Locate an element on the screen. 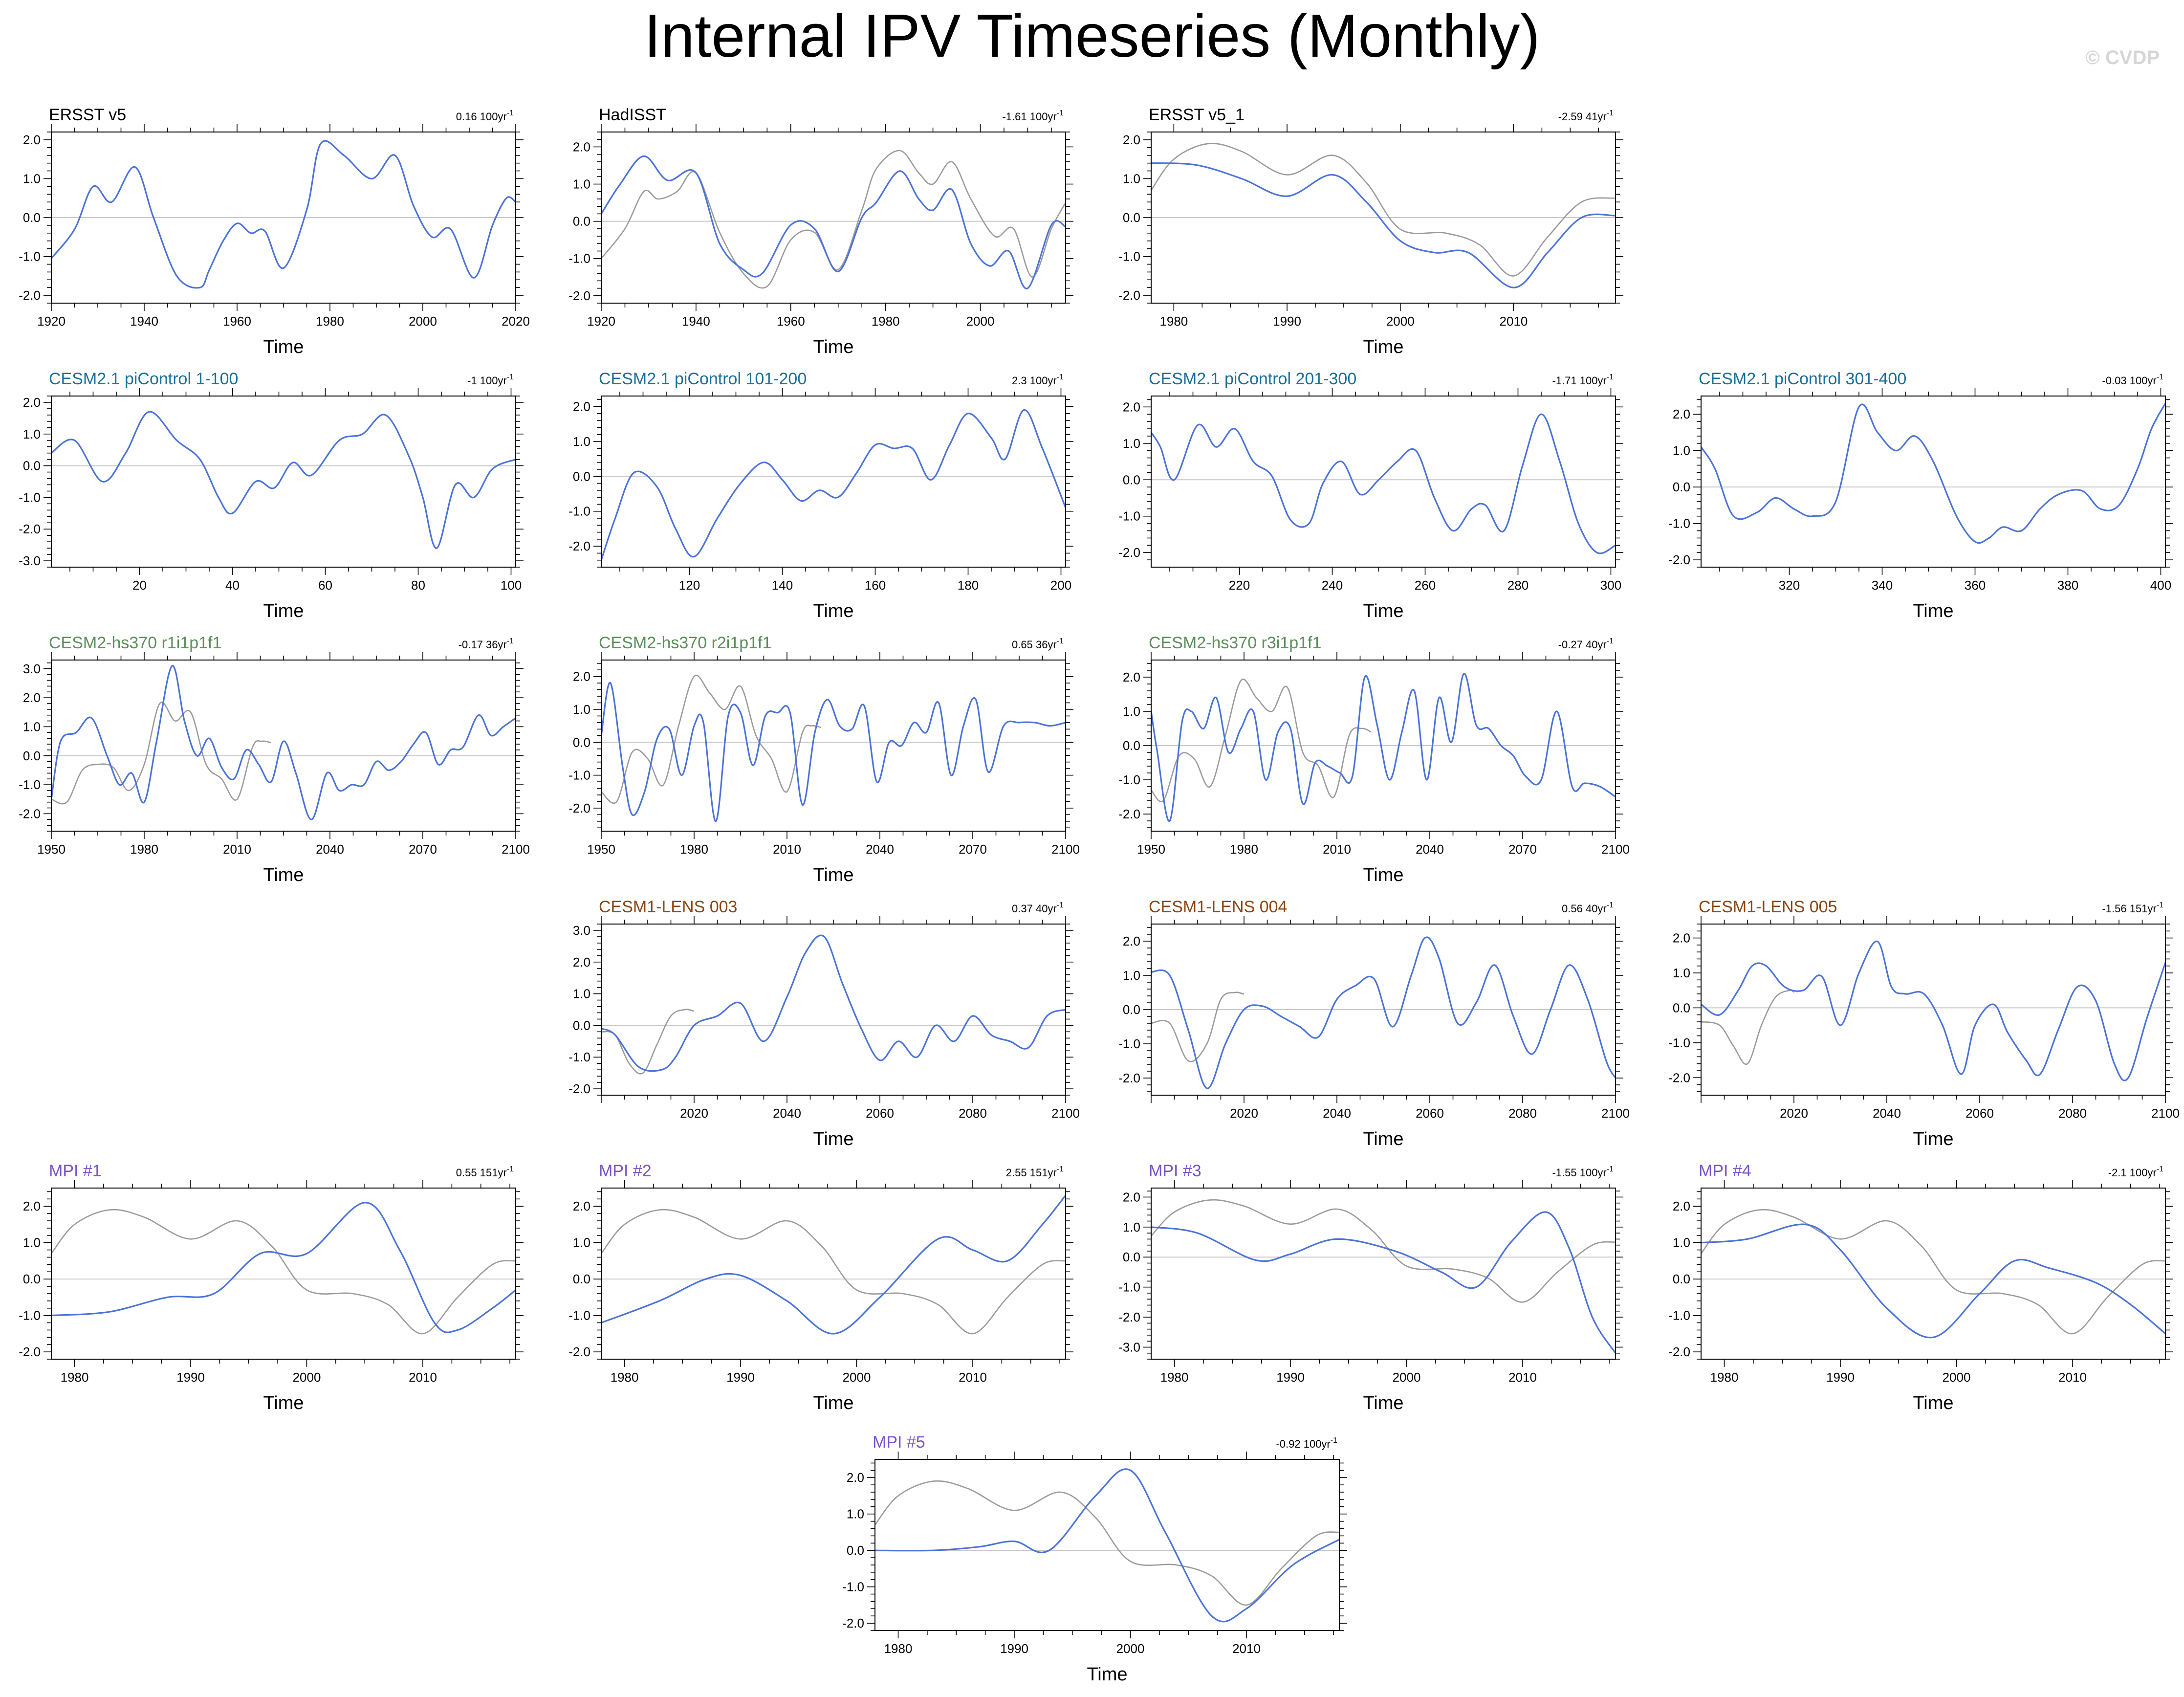 The height and width of the screenshot is (1697, 2184). x-tick-label: 2010 is located at coordinates (787, 849).